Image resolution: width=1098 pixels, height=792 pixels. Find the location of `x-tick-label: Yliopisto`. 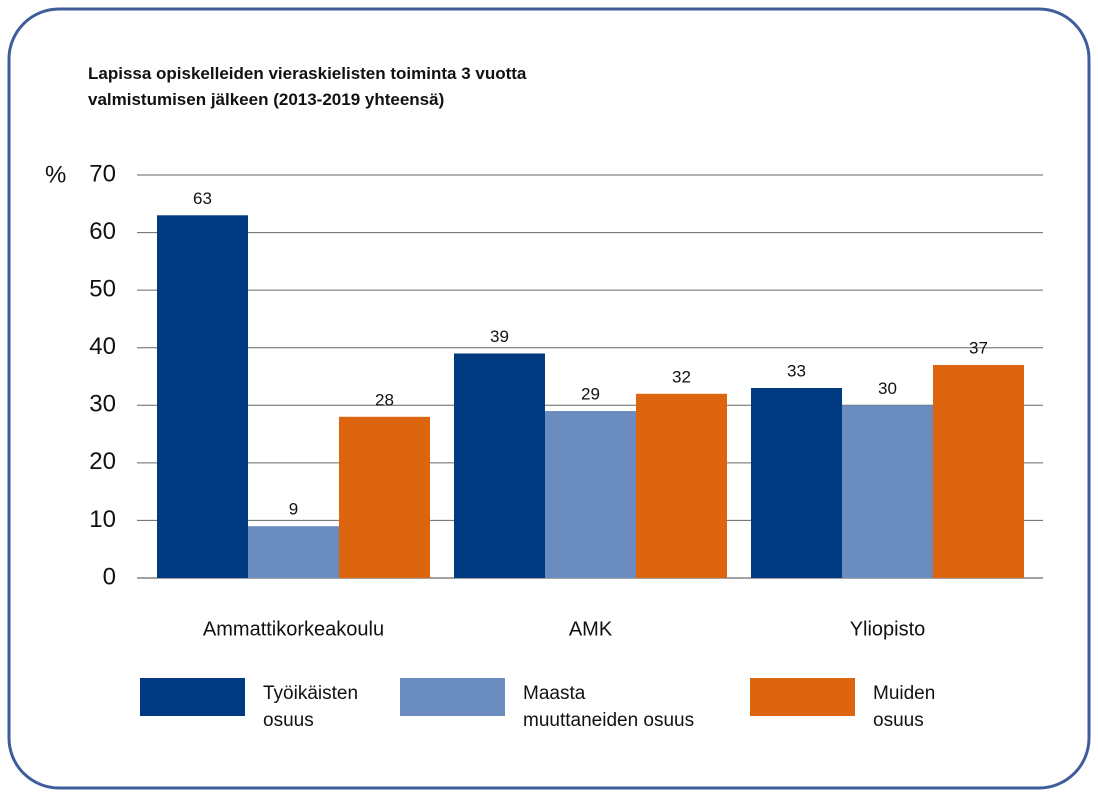

x-tick-label: Yliopisto is located at coordinates (888, 629).